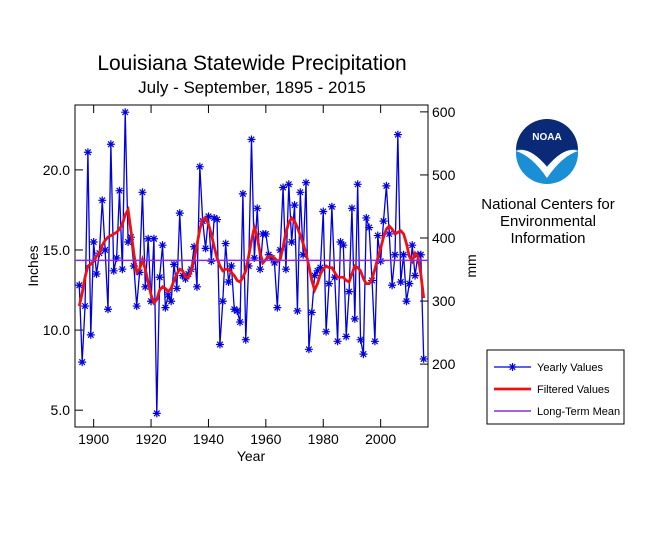  Describe the element at coordinates (251, 456) in the screenshot. I see `x-axis-label: Year` at that location.